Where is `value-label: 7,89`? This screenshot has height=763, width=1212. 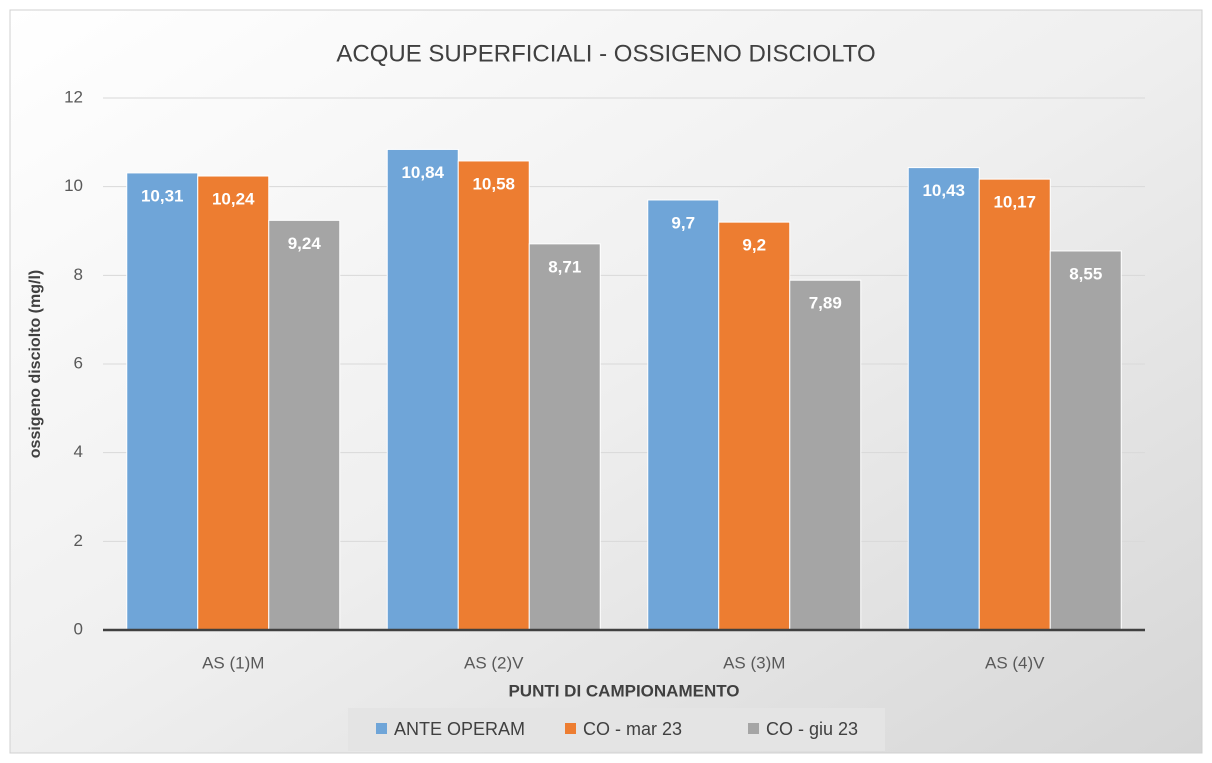
value-label: 7,89 is located at coordinates (825, 303).